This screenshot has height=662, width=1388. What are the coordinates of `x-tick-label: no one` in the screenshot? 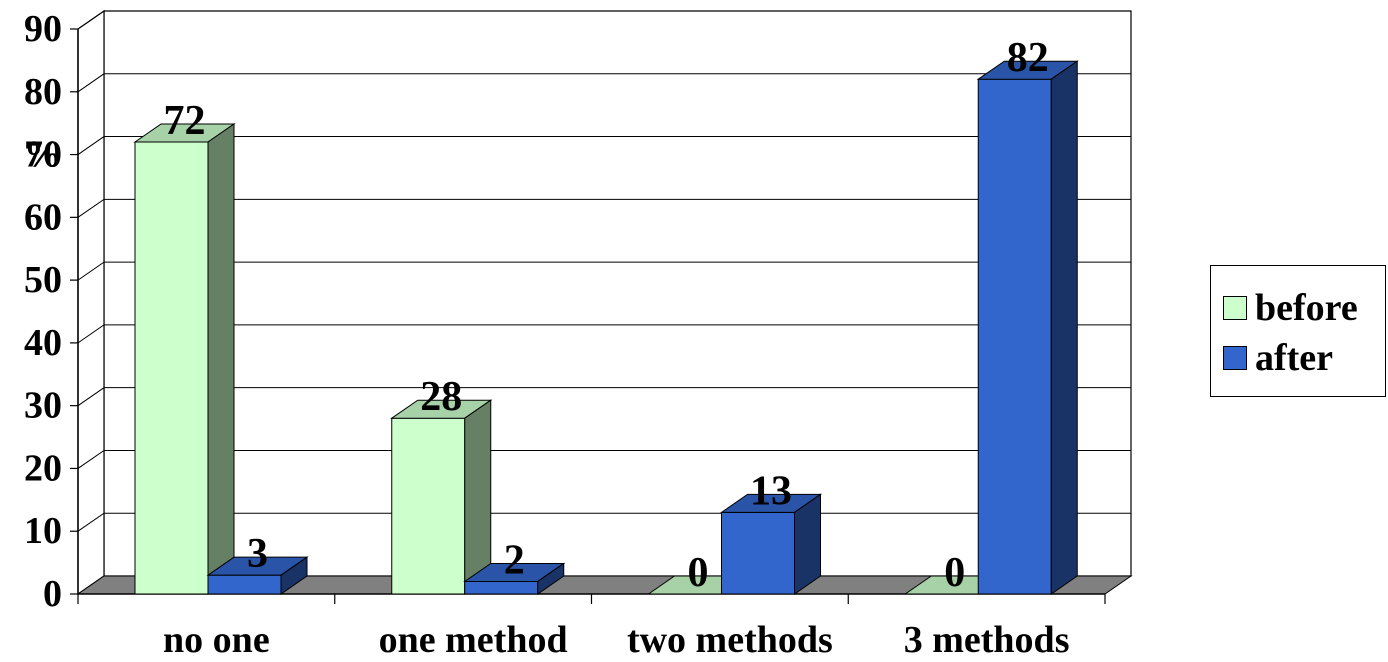 It's located at (216, 640).